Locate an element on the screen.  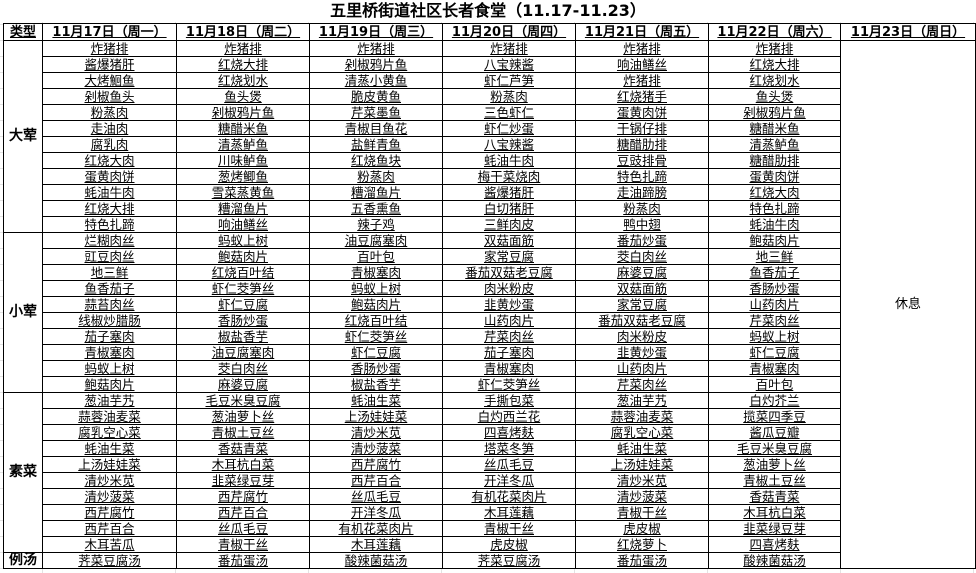
dish-cell: 塔菜冬笋 is located at coordinates (509, 448).